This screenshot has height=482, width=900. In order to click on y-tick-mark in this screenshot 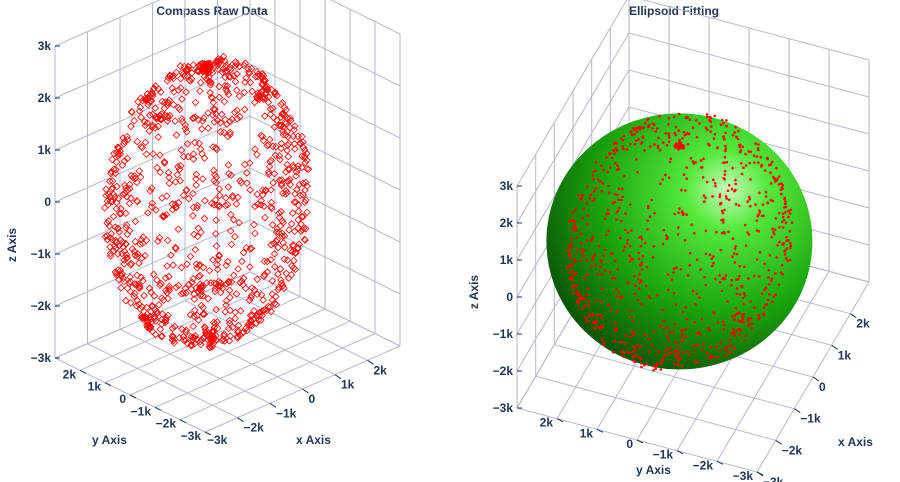, I will do `click(133, 396)`.